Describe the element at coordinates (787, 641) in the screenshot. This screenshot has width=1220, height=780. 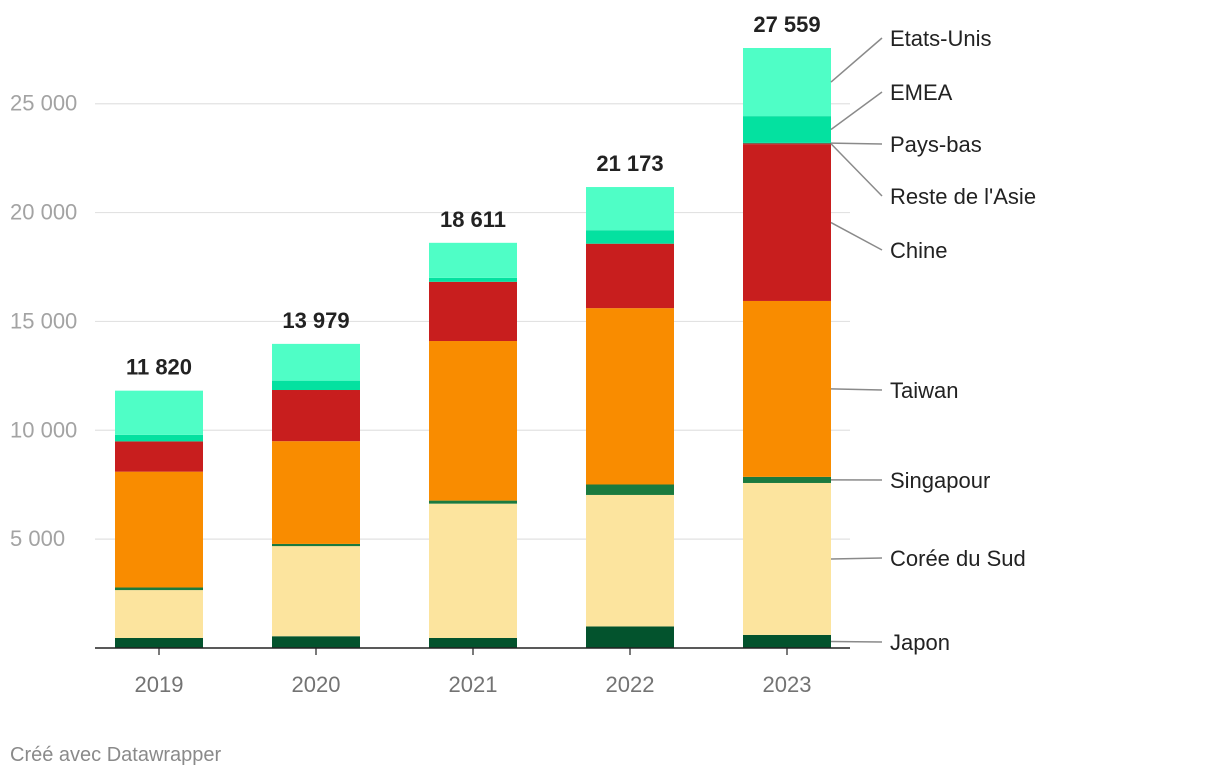
I see `bar-segment-japon-2023` at that location.